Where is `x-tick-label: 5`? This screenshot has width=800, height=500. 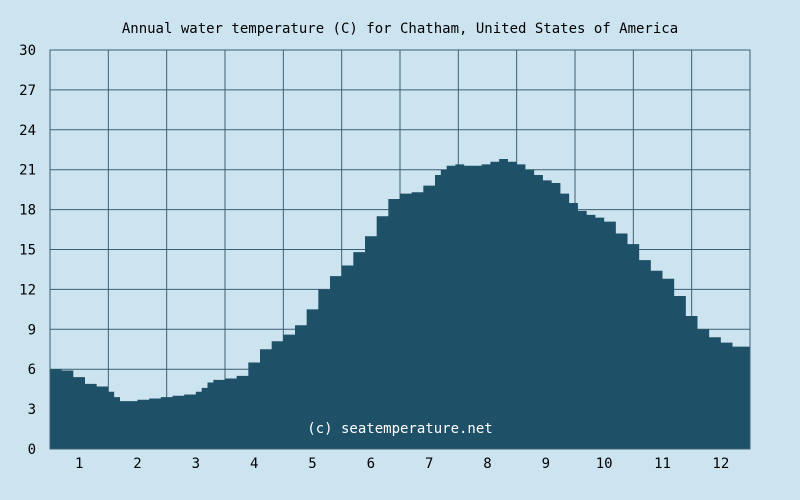 x-tick-label: 5 is located at coordinates (312, 464).